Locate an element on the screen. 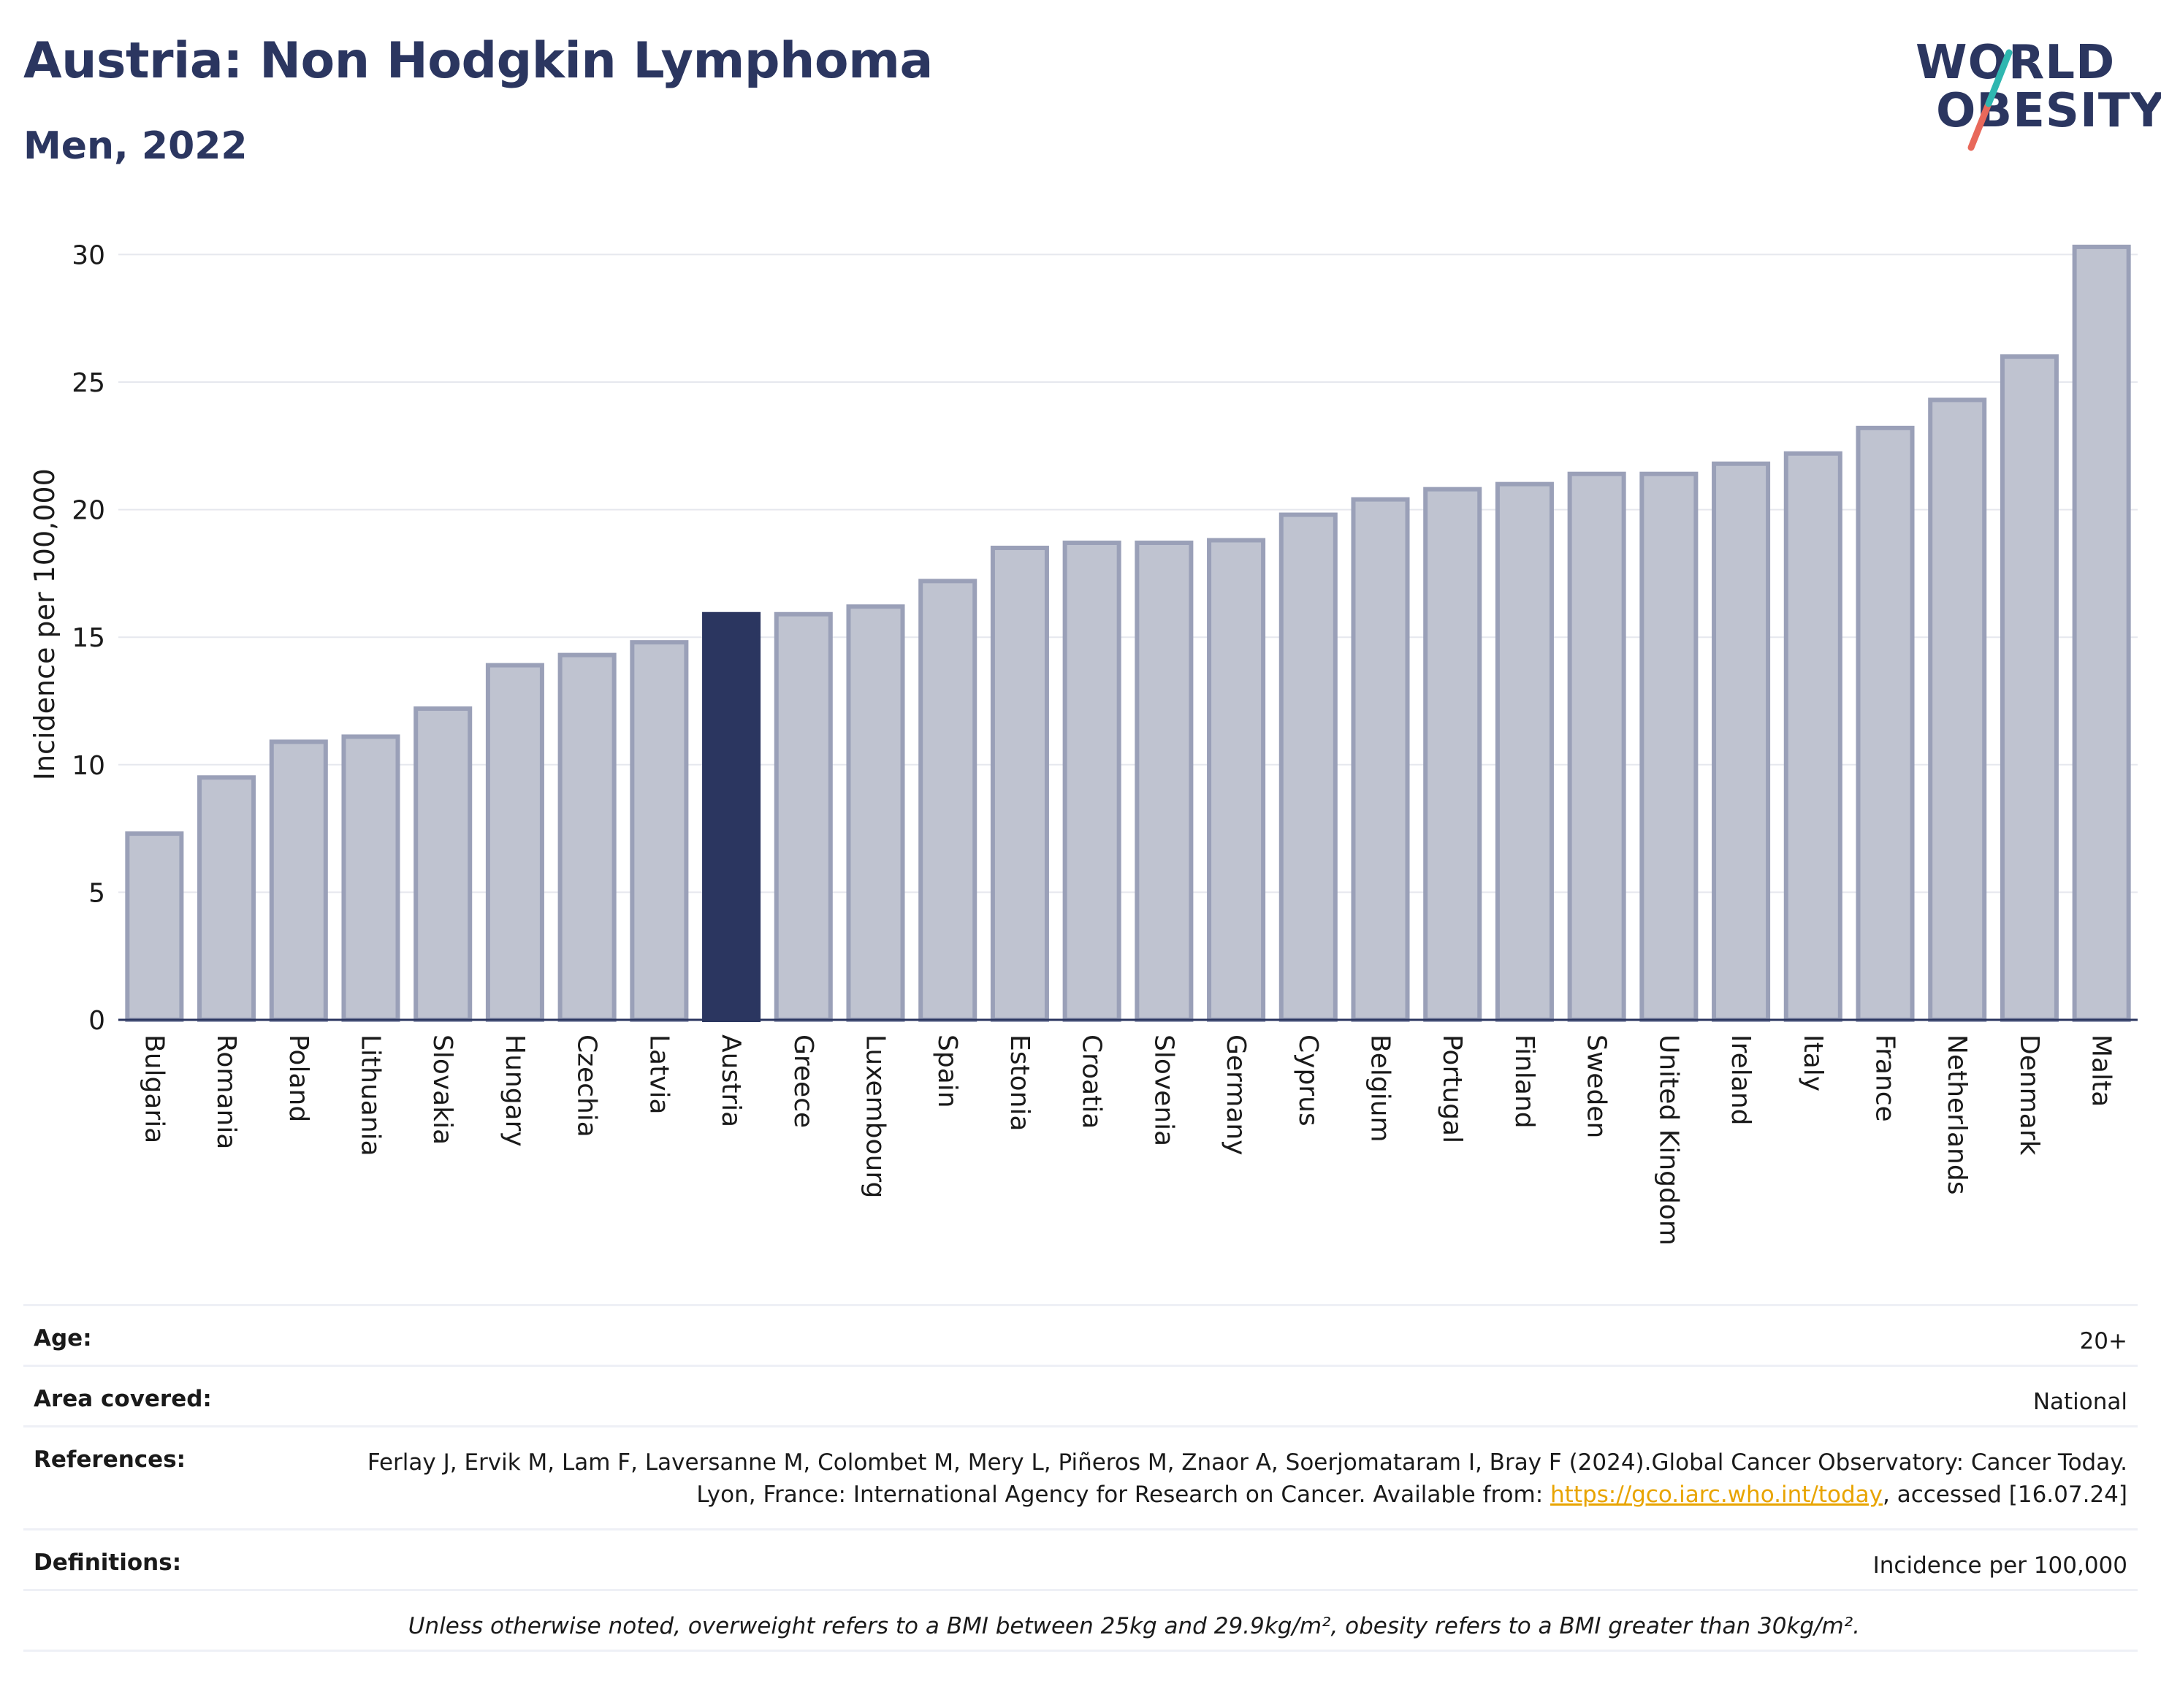 Image resolution: width=2161 pixels, height=1708 pixels. references-accessed: , accessed [16.07.24] is located at coordinates (2004, 1495).